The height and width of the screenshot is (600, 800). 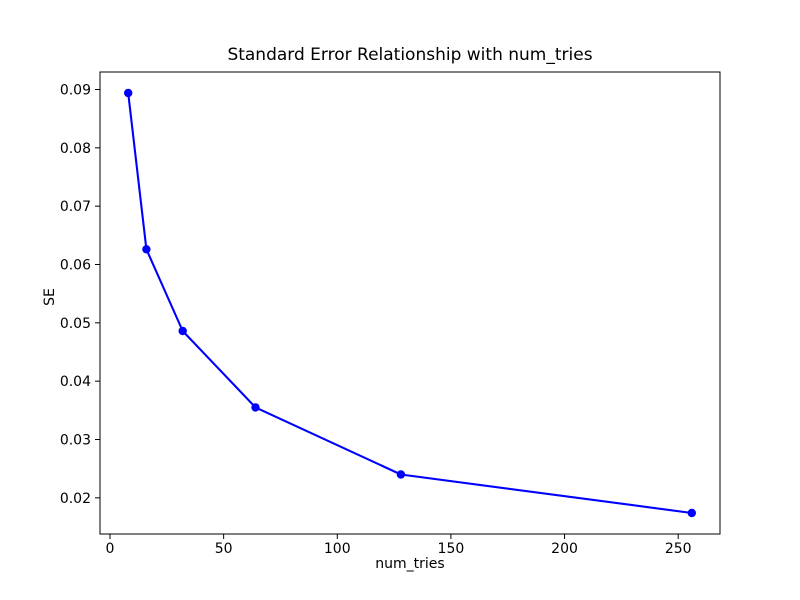 I want to click on x-tick-label: 250, so click(x=678, y=549).